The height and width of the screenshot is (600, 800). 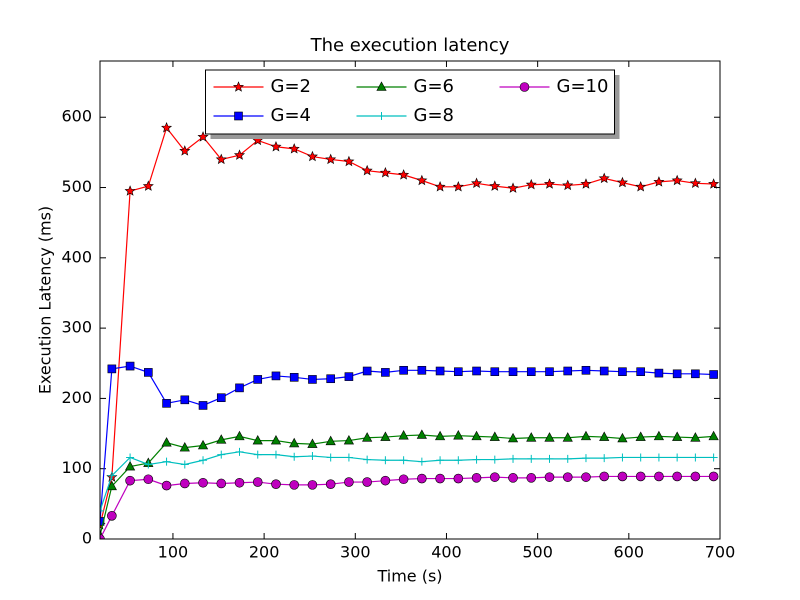 What do you see at coordinates (537, 552) in the screenshot?
I see `x-tick-label: 500` at bounding box center [537, 552].